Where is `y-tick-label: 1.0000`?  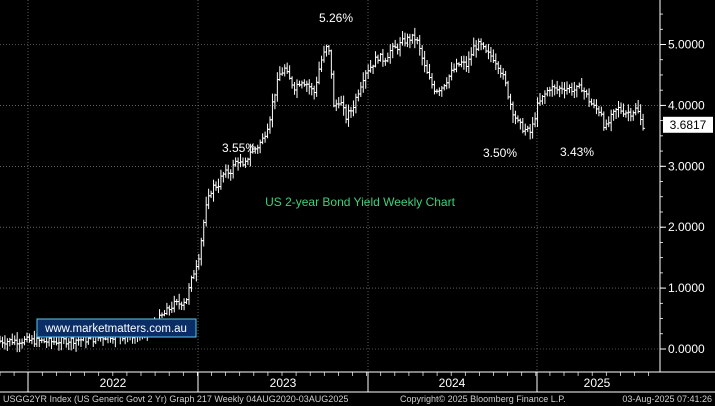 y-tick-label: 1.0000 is located at coordinates (686, 288).